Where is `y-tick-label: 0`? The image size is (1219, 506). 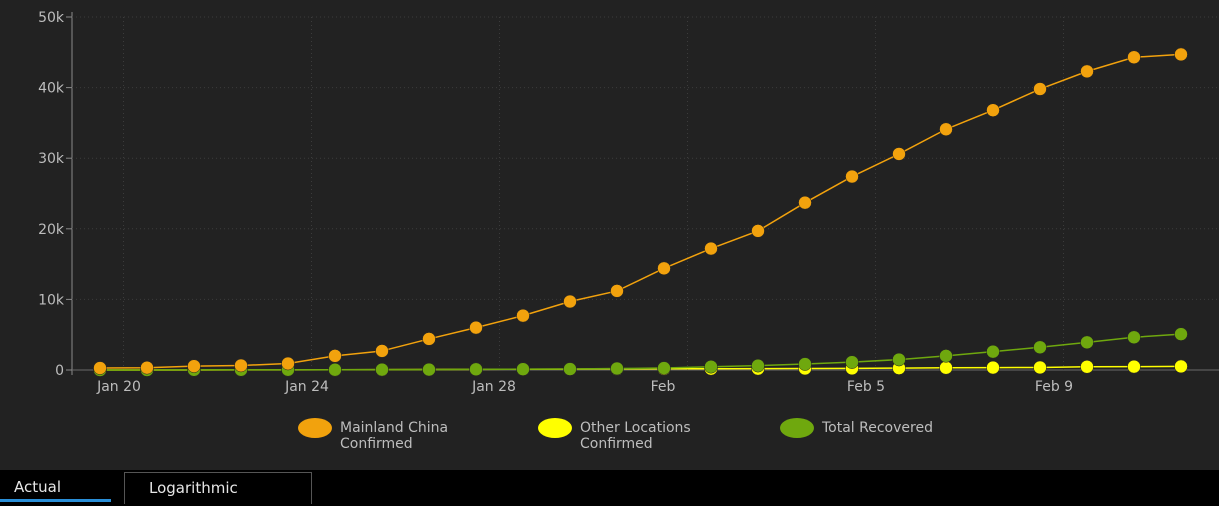 y-tick-label: 0 is located at coordinates (59, 371).